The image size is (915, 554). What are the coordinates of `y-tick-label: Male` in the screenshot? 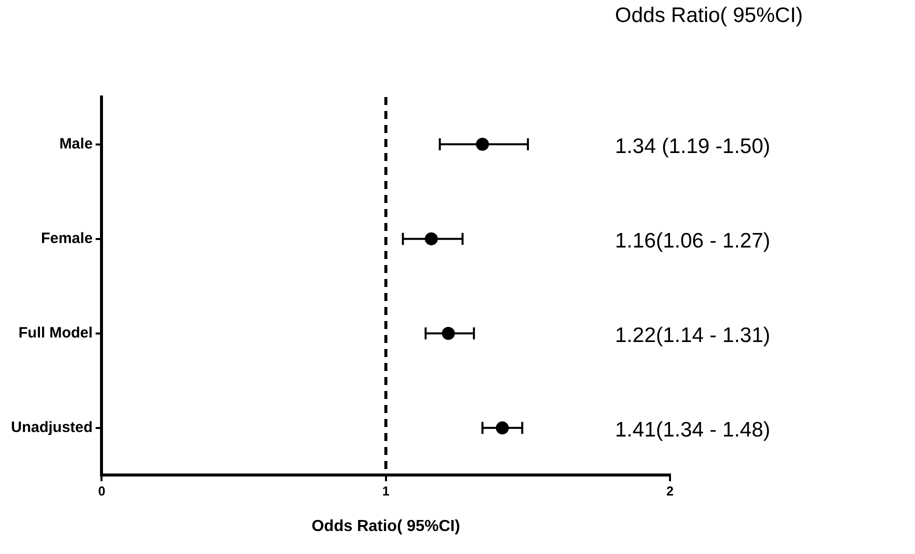 It's located at (76, 143).